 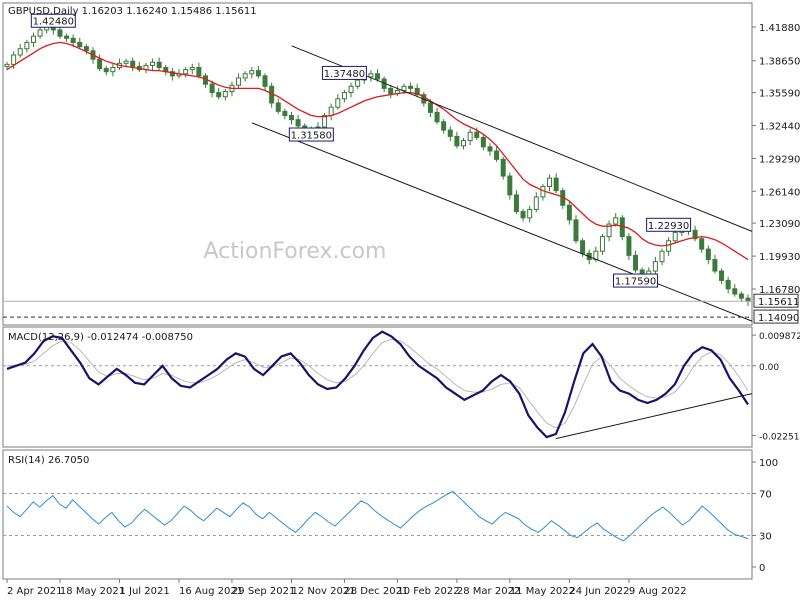 What do you see at coordinates (376, 591) in the screenshot?
I see `x-tick-label: 28 Dec 2021` at bounding box center [376, 591].